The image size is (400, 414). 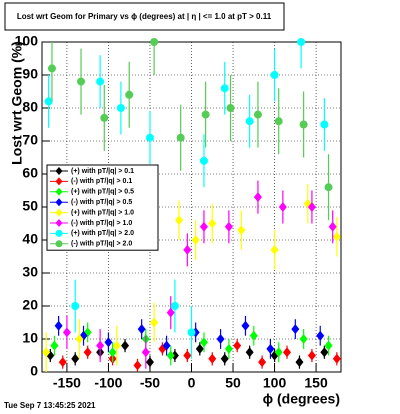 I want to click on x-tick-label: -50, so click(x=150, y=383).